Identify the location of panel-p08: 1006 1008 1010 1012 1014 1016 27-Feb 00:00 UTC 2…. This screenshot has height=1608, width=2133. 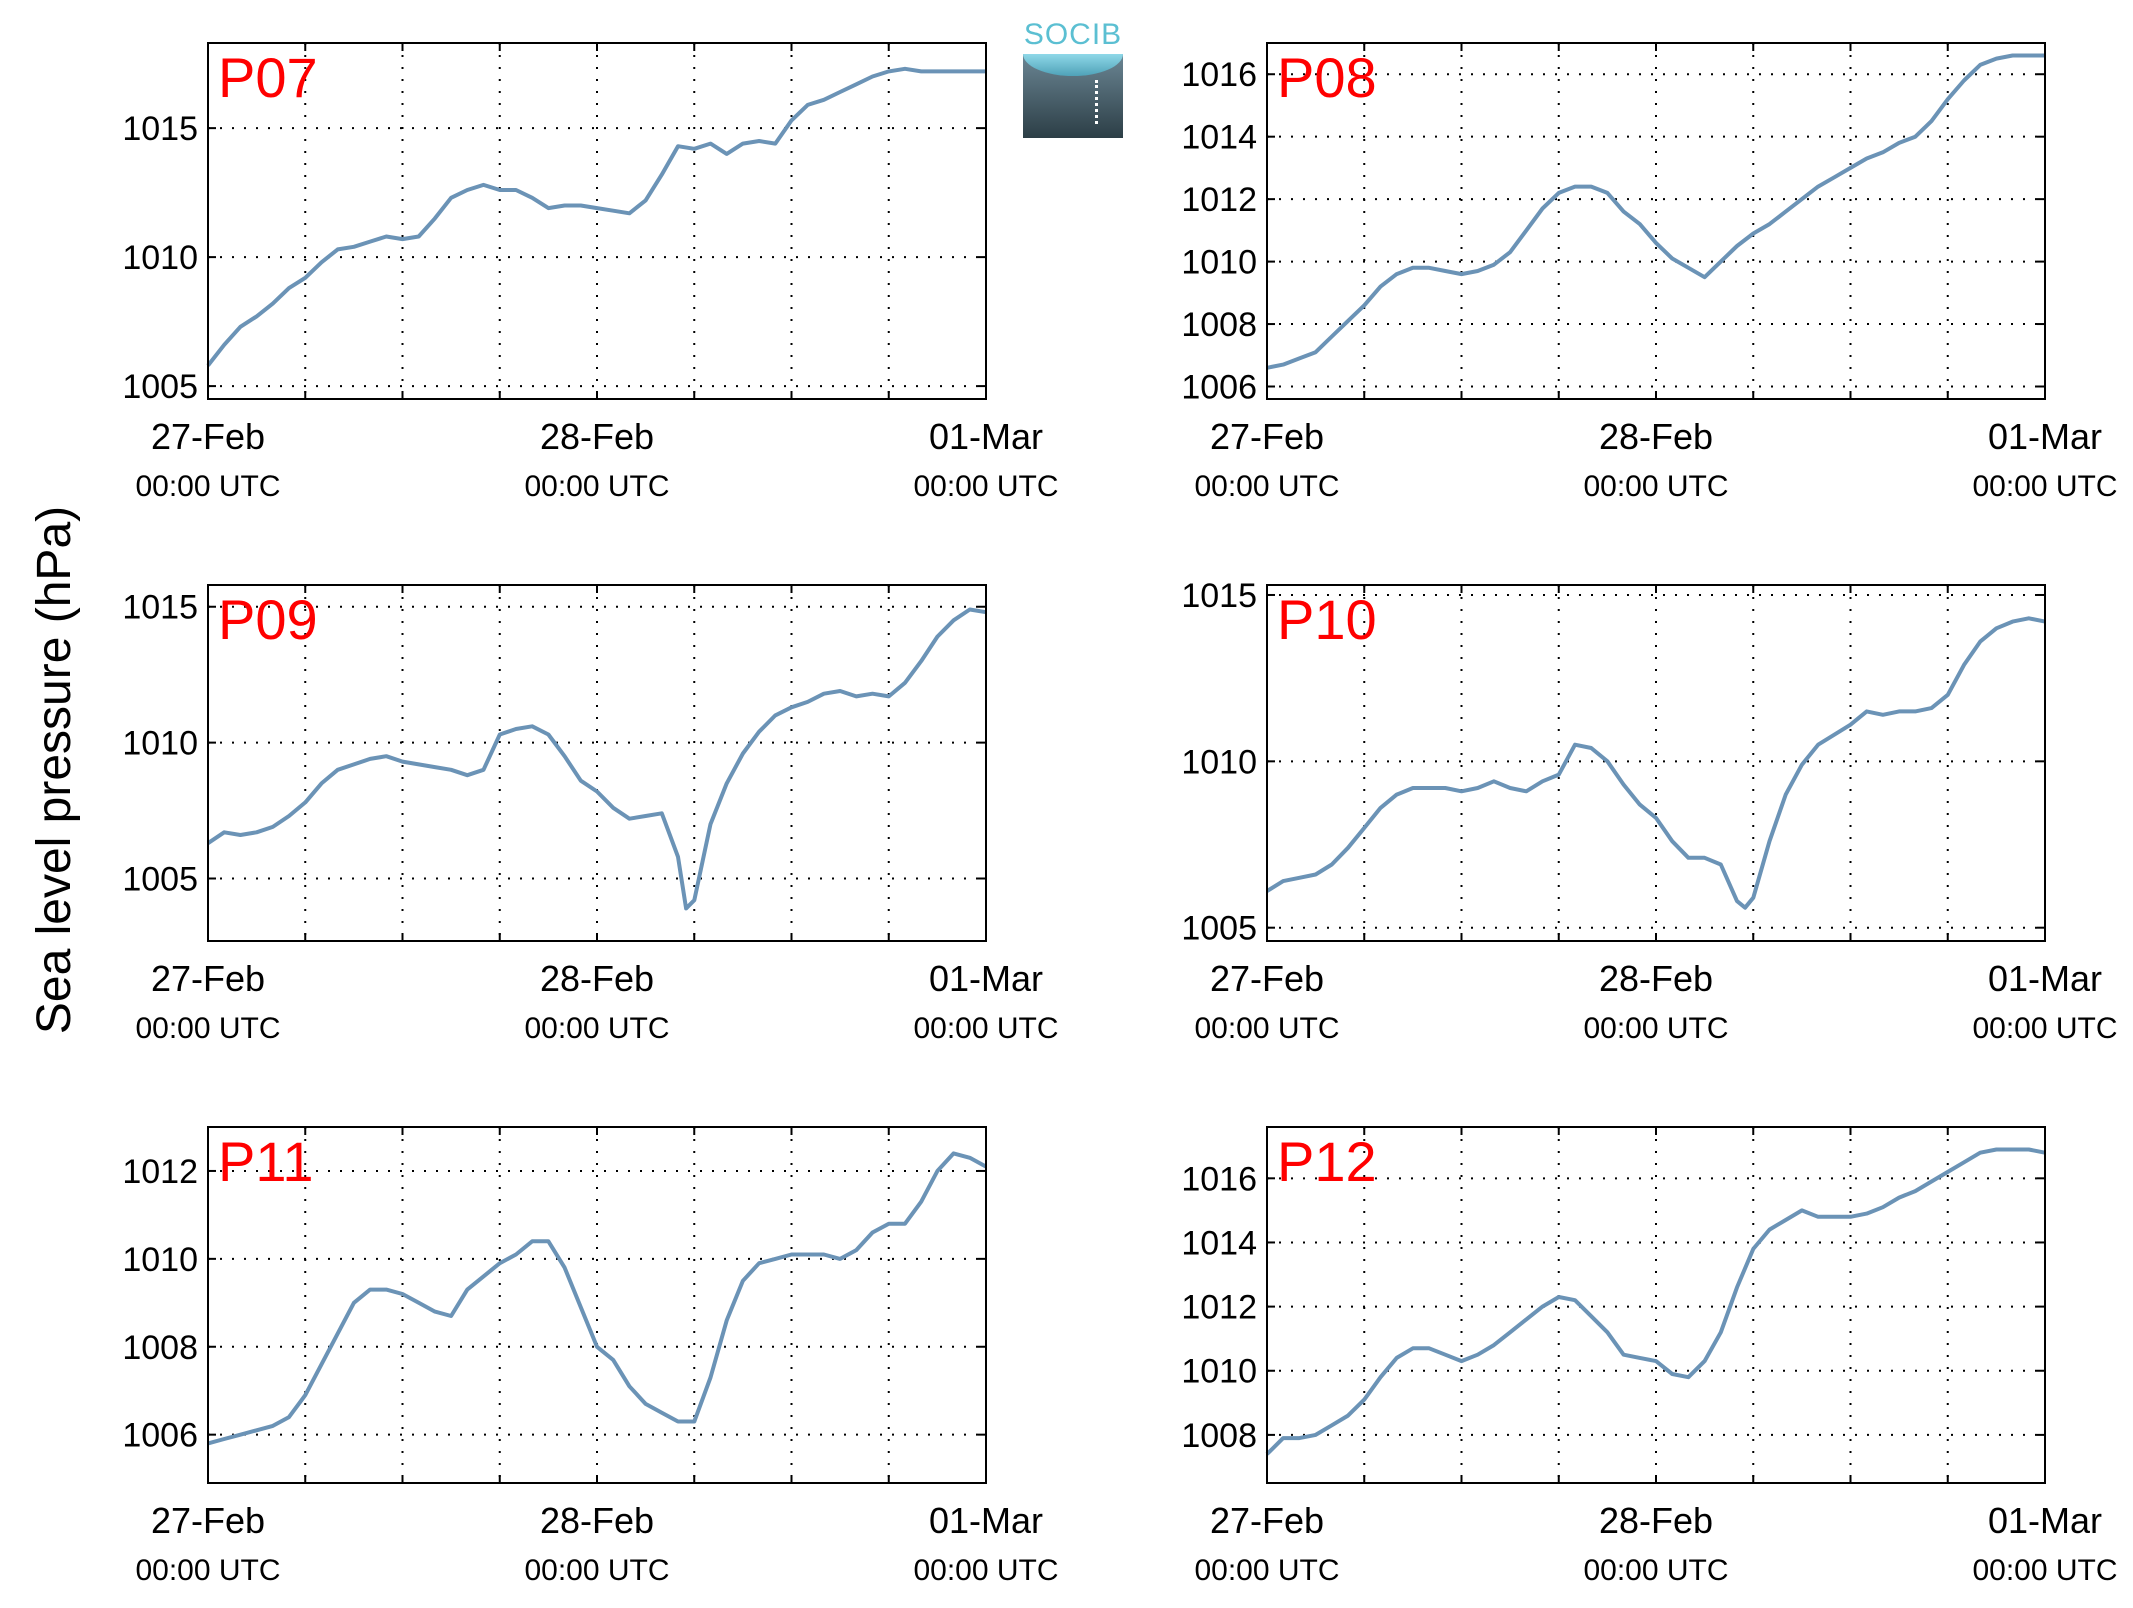
(1649, 272).